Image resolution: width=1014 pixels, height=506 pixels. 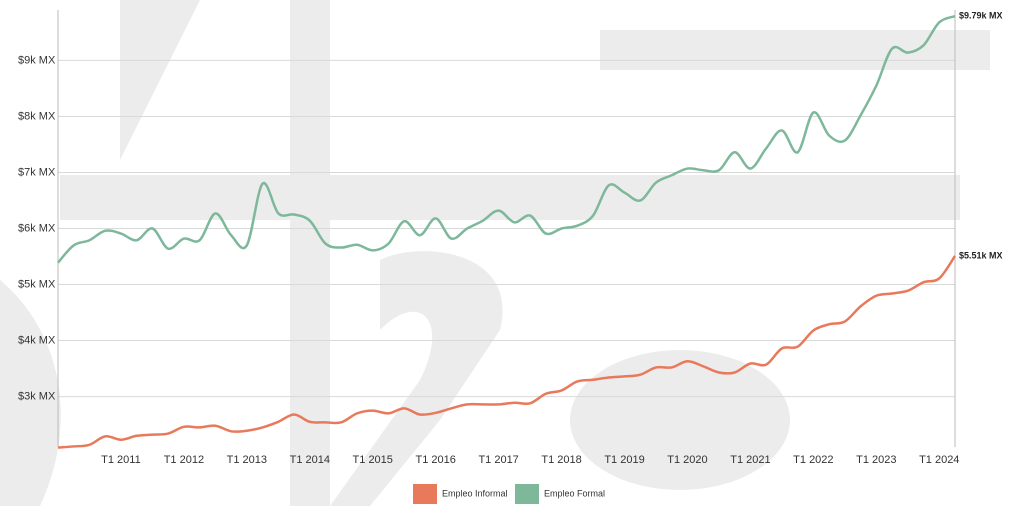 What do you see at coordinates (310, 460) in the screenshot?
I see `x-tick-label: T1 2014` at bounding box center [310, 460].